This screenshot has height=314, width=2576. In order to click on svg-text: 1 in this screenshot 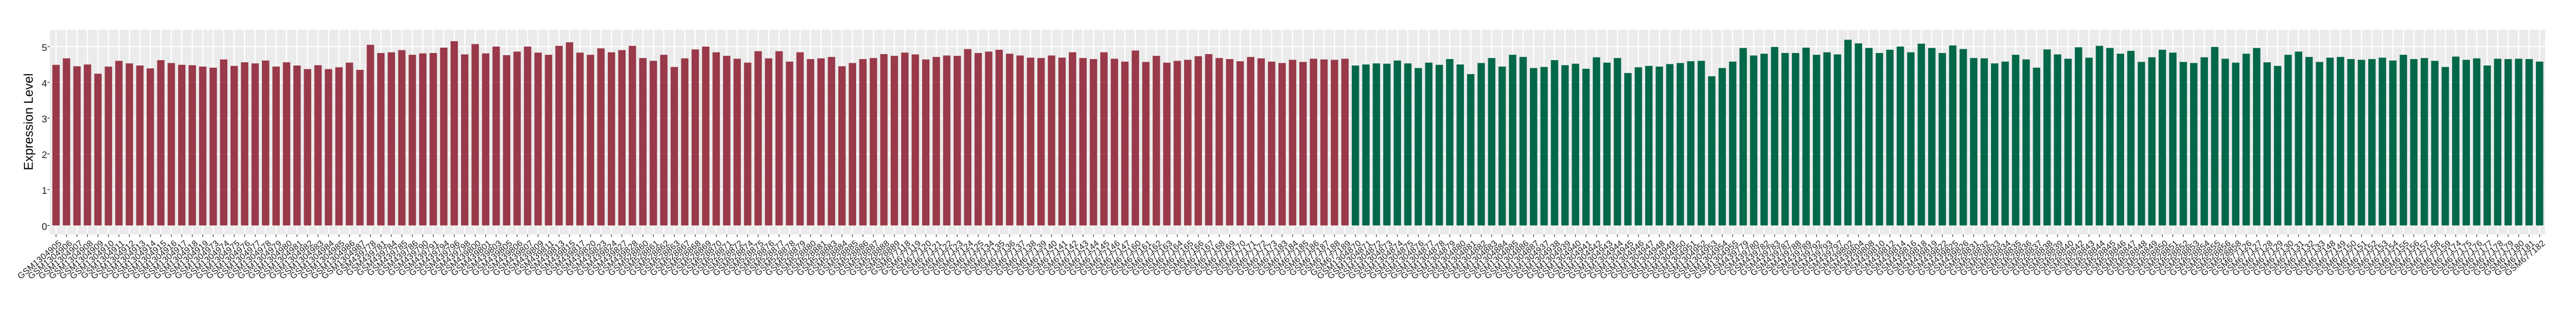, I will do `click(44, 190)`.